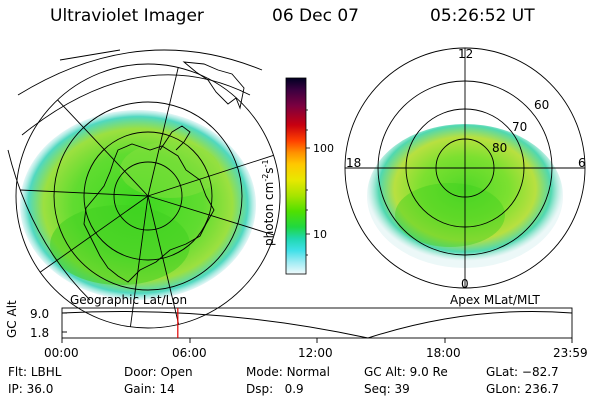  I want to click on status-gc-alt: GC Alt: 9.0 Re, so click(406, 372).